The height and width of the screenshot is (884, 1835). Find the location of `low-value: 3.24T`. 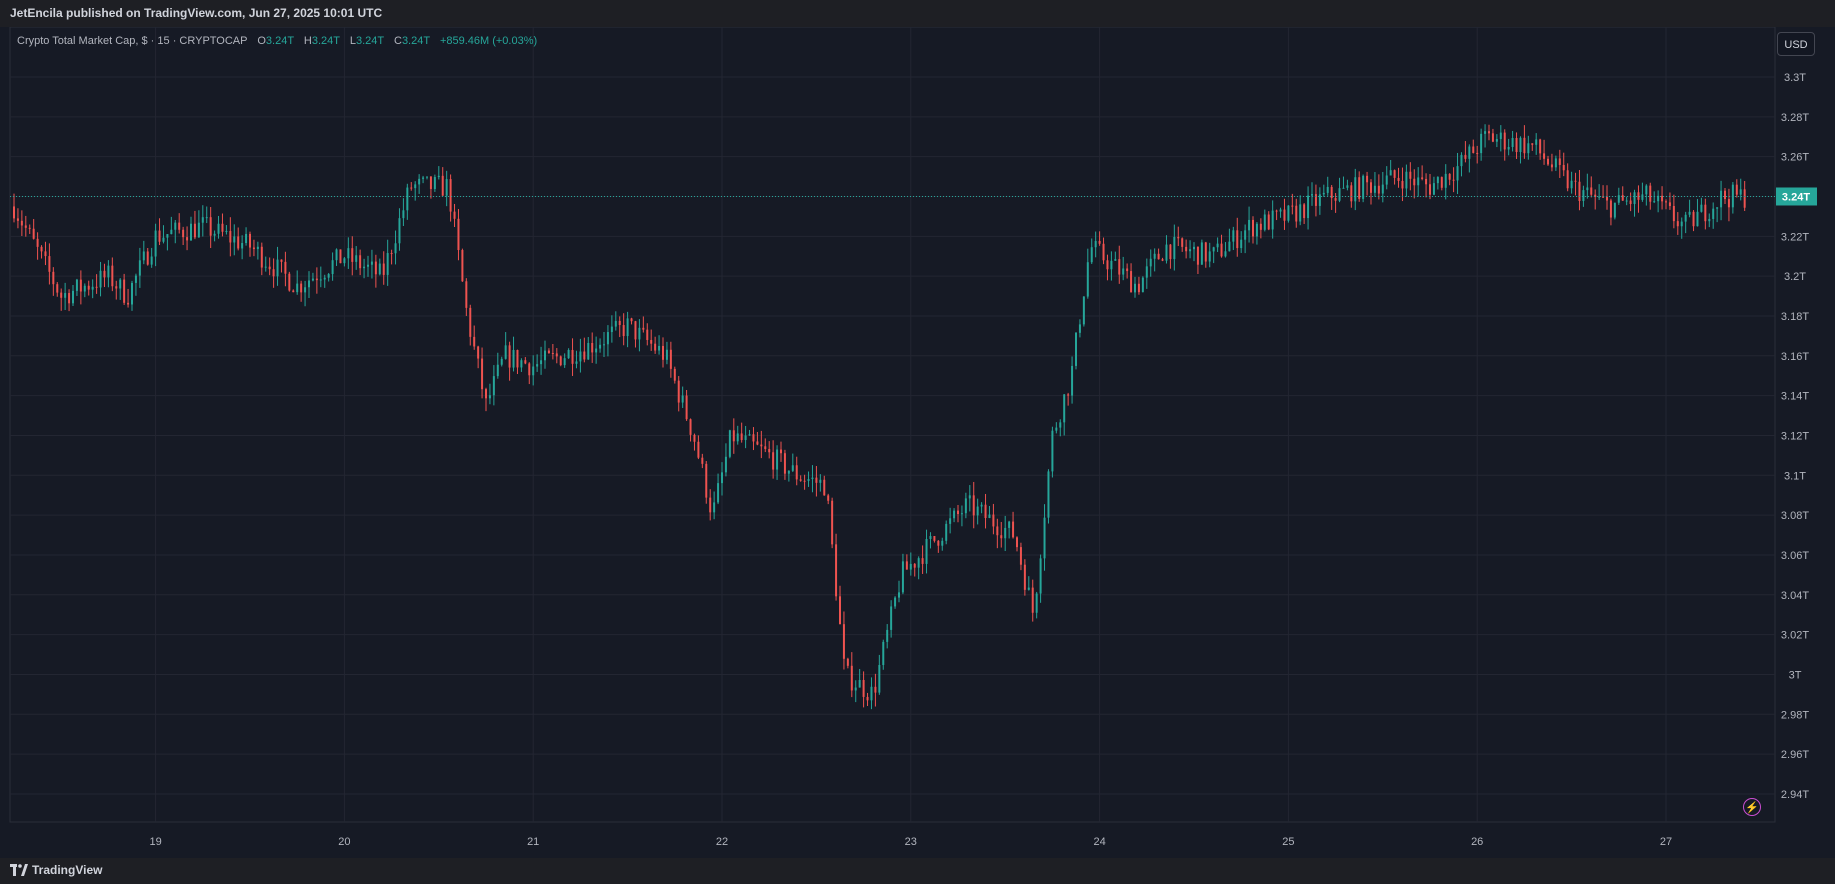

low-value: 3.24T is located at coordinates (369, 41).